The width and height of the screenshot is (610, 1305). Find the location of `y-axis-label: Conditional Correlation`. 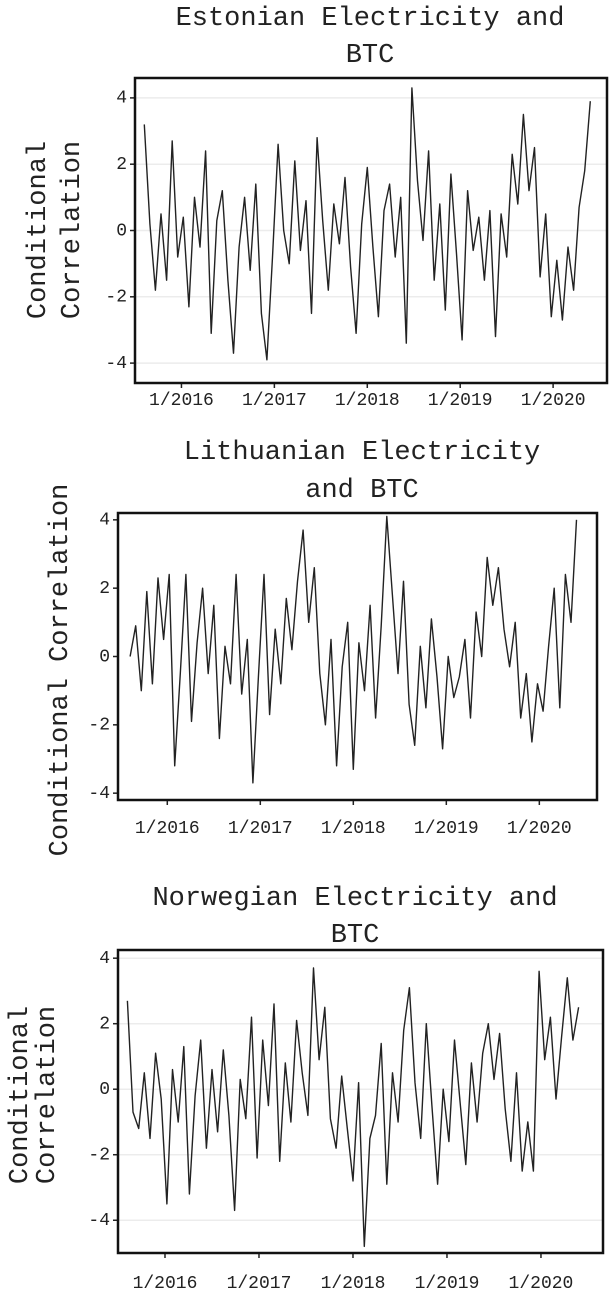

y-axis-label: Conditional Correlation is located at coordinates (61, 670).